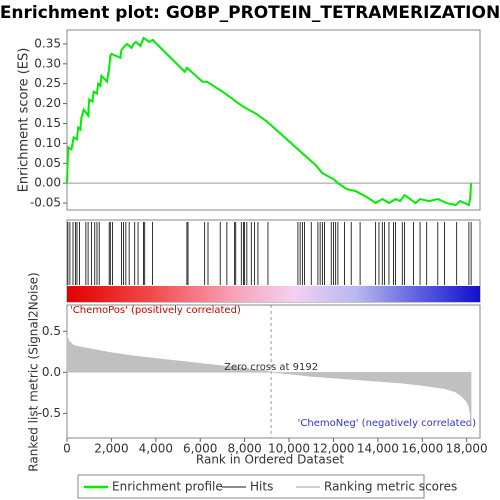 This screenshot has width=500, height=500. I want to click on y-tick-label: 0.05, so click(47, 163).